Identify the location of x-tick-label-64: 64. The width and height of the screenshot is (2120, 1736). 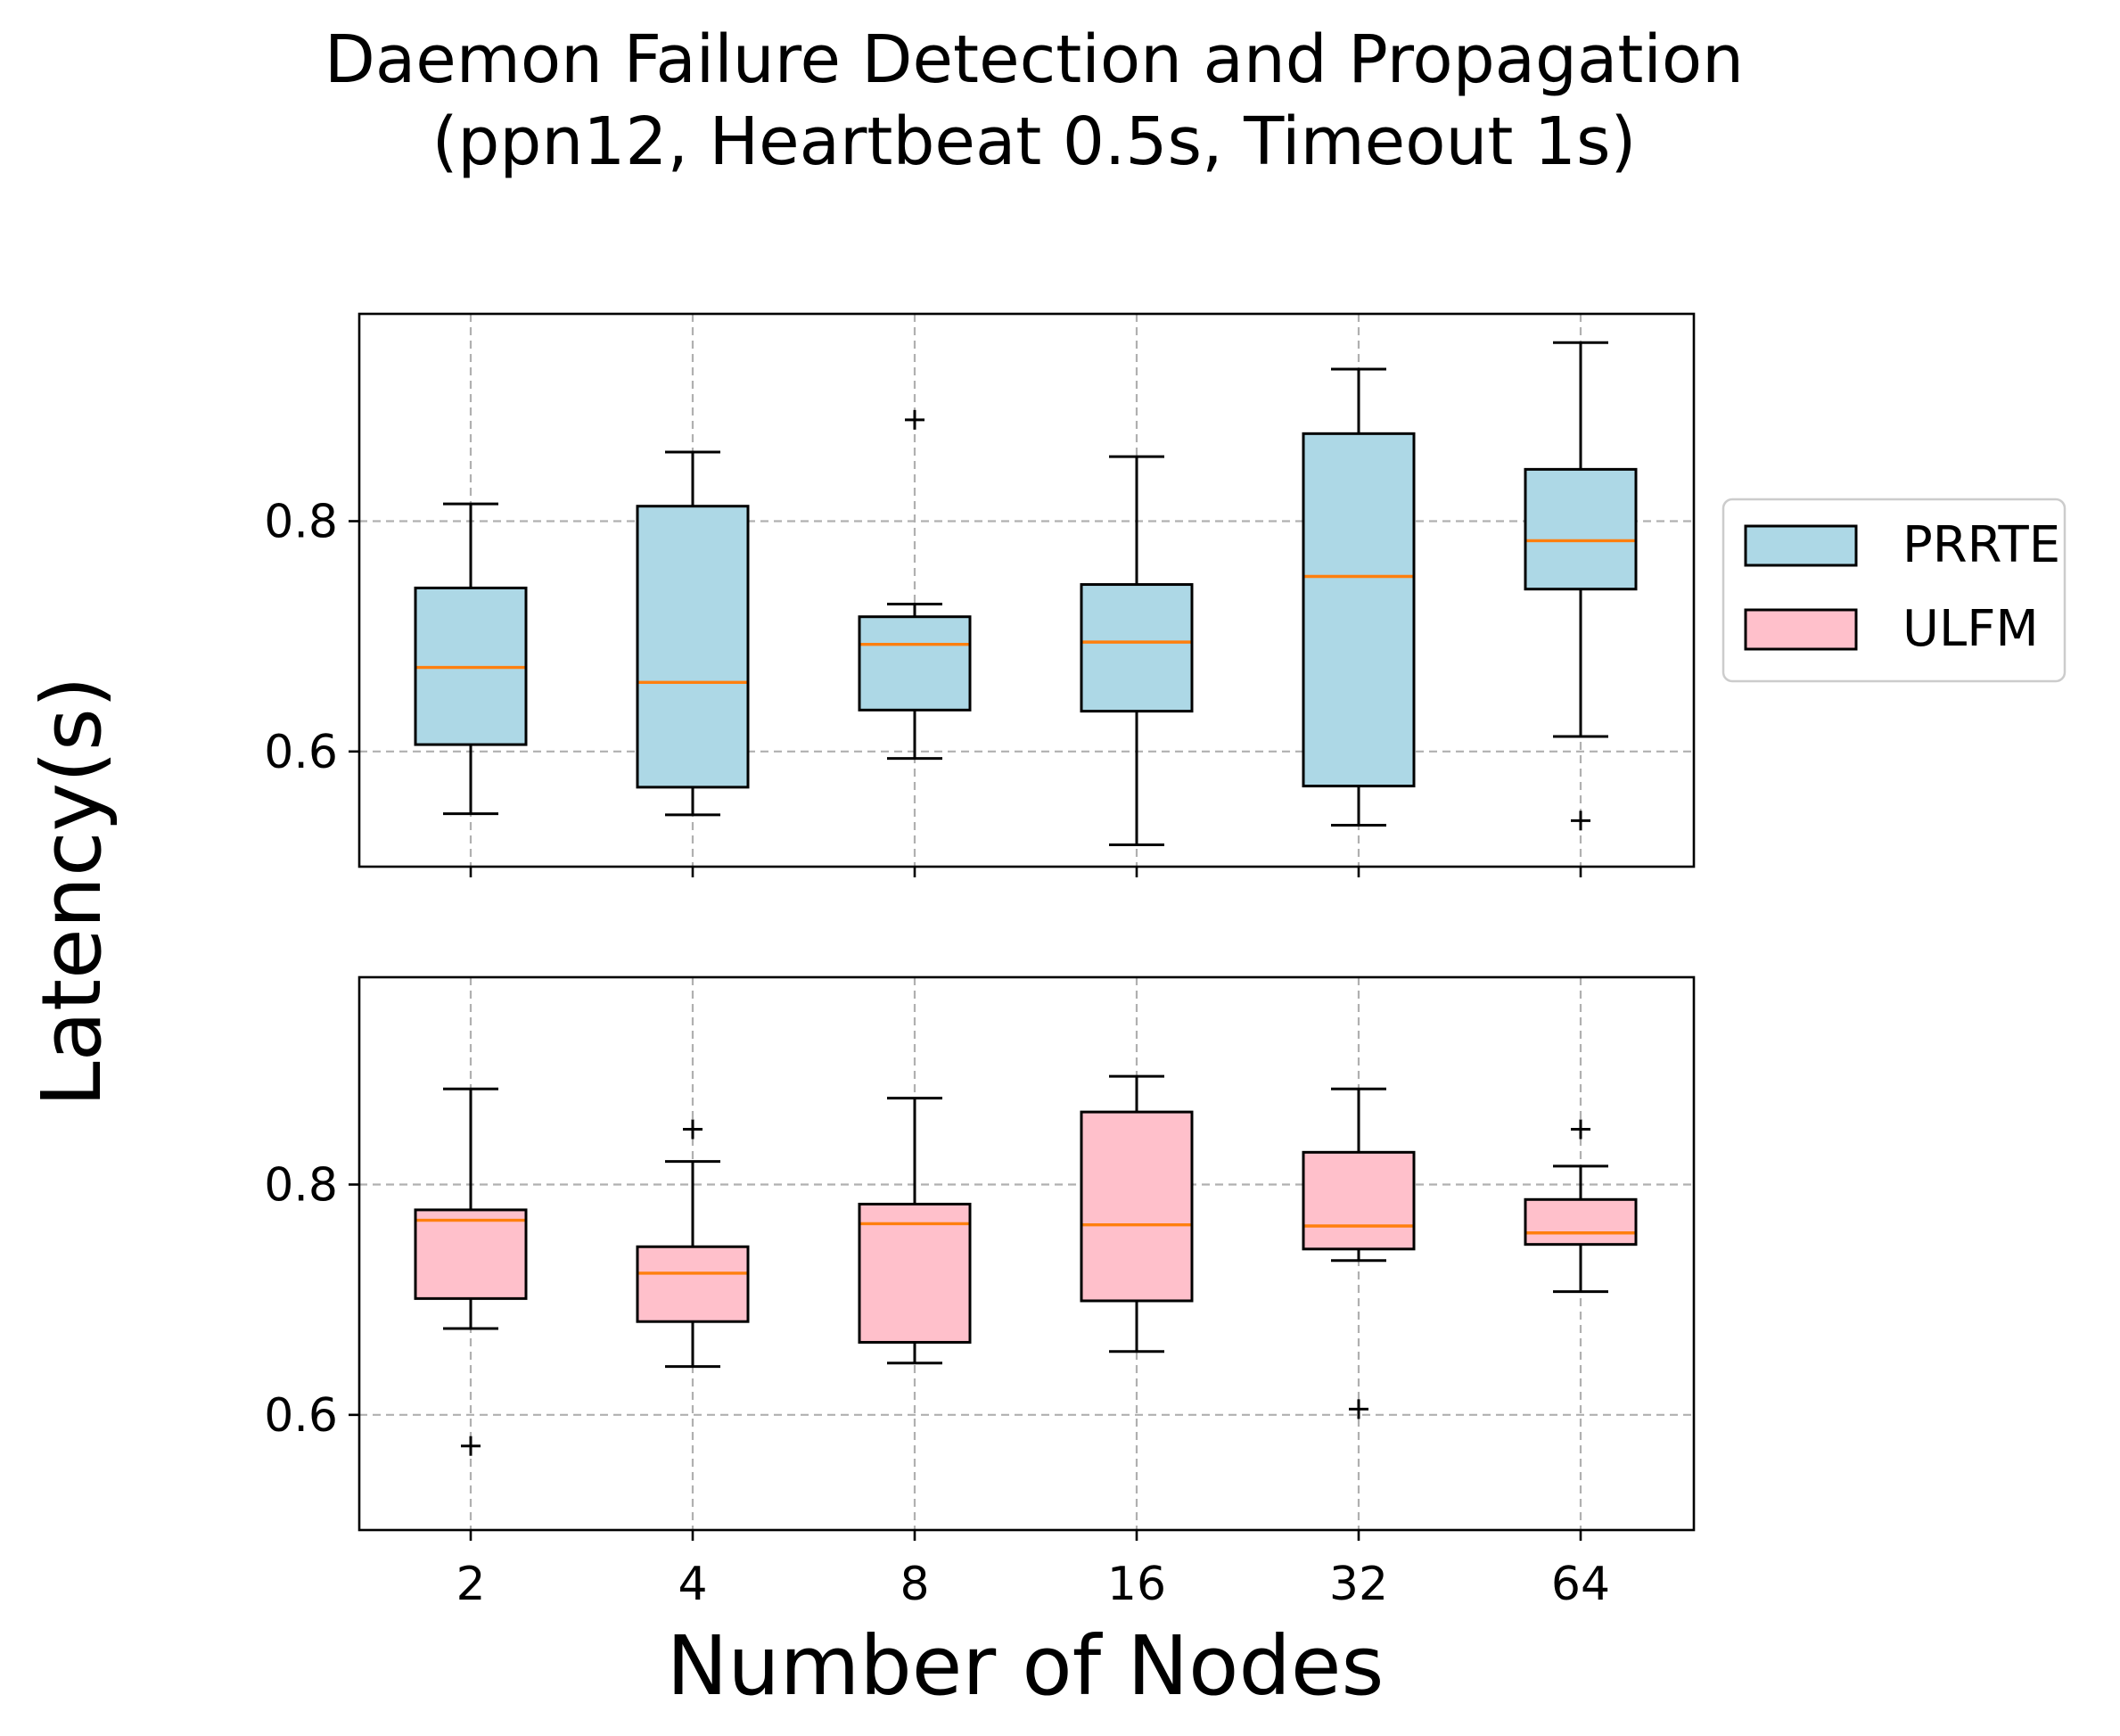
(1580, 1585).